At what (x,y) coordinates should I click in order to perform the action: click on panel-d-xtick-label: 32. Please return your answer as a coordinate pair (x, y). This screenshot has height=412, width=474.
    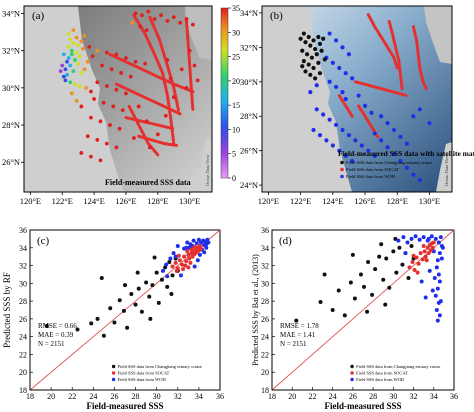
    Looking at the image, I should click on (414, 396).